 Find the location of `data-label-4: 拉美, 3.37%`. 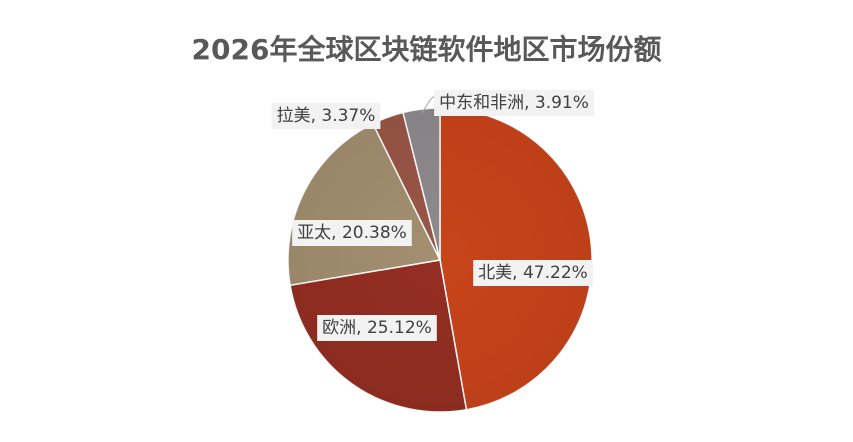

data-label-4: 拉美, 3.37% is located at coordinates (326, 116).